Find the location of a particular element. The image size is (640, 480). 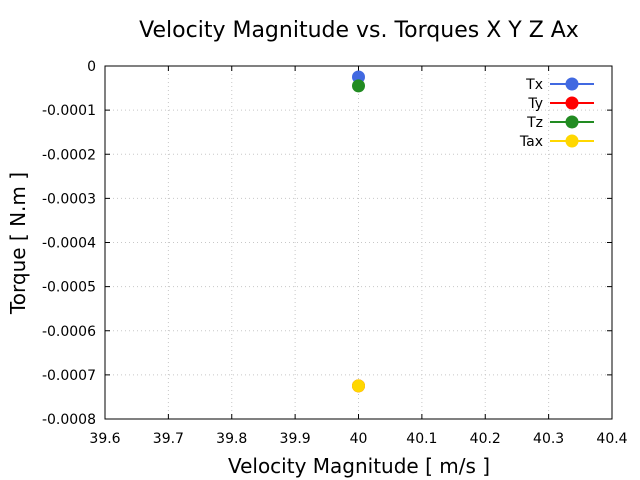

legend-marker-ty is located at coordinates (572, 103).